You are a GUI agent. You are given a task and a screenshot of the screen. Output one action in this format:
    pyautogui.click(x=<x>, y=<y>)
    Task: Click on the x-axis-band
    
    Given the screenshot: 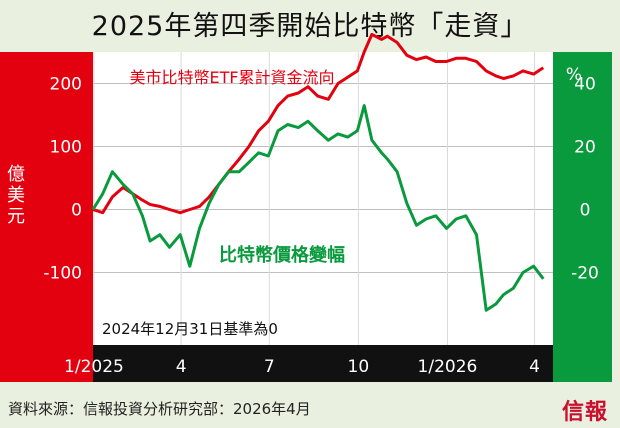 What is the action you would take?
    pyautogui.click(x=323, y=363)
    